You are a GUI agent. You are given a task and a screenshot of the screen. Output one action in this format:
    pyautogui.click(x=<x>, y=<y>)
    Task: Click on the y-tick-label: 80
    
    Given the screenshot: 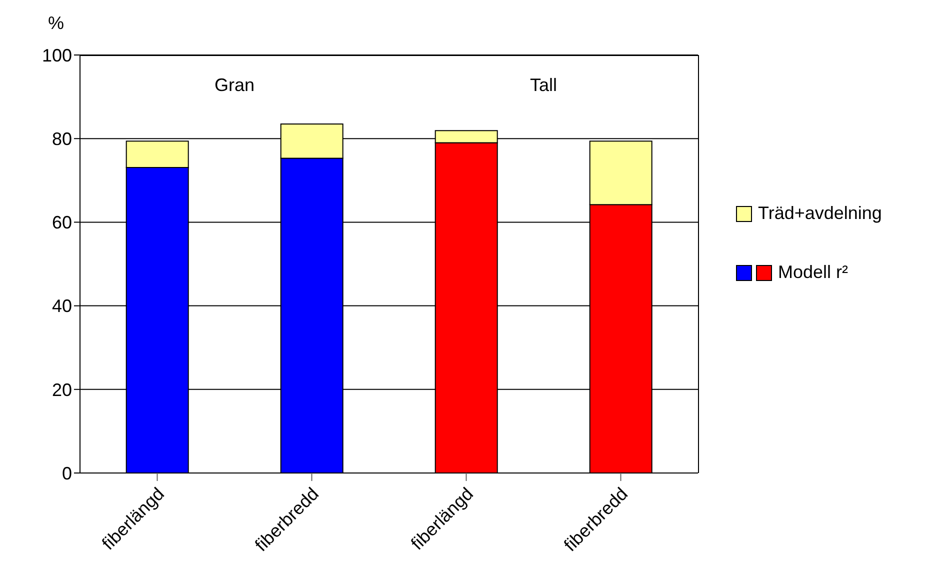 What is the action you would take?
    pyautogui.click(x=62, y=138)
    